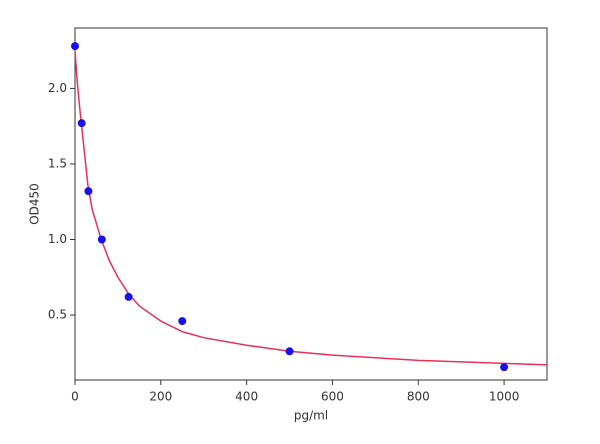 This screenshot has width=600, height=444. What do you see at coordinates (332, 397) in the screenshot?
I see `x-tick-label: 600` at bounding box center [332, 397].